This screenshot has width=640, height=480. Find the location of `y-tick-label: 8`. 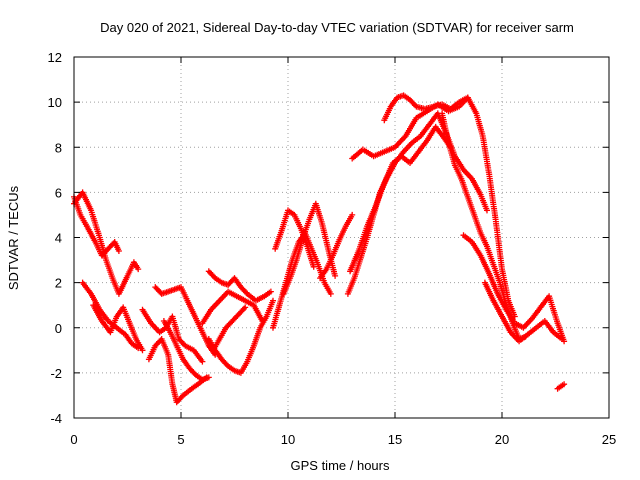

y-tick-label: 8 is located at coordinates (58, 147).